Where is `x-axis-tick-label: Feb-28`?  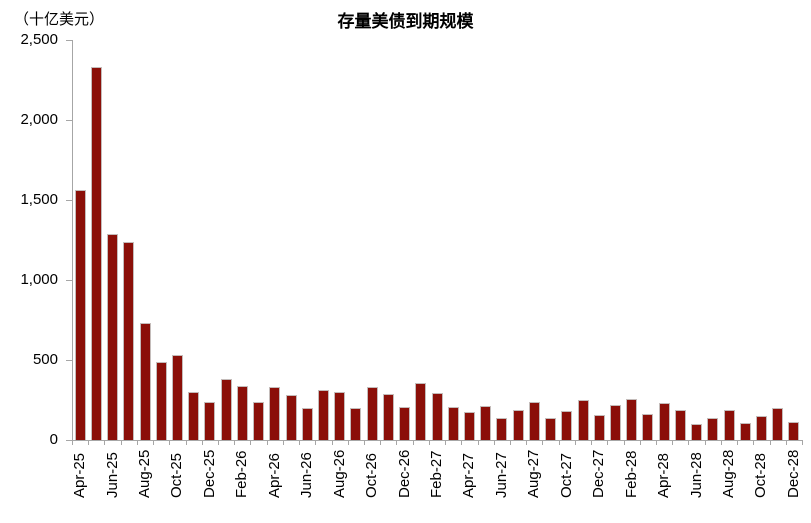 x-axis-tick-label: Feb-28 is located at coordinates (631, 474).